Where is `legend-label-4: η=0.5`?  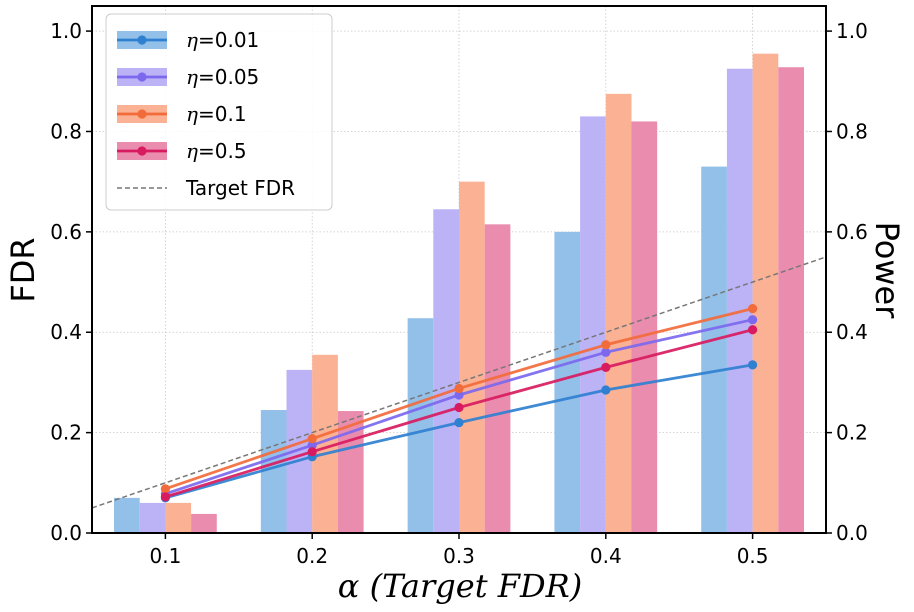
legend-label-4: η=0.5 is located at coordinates (216, 151).